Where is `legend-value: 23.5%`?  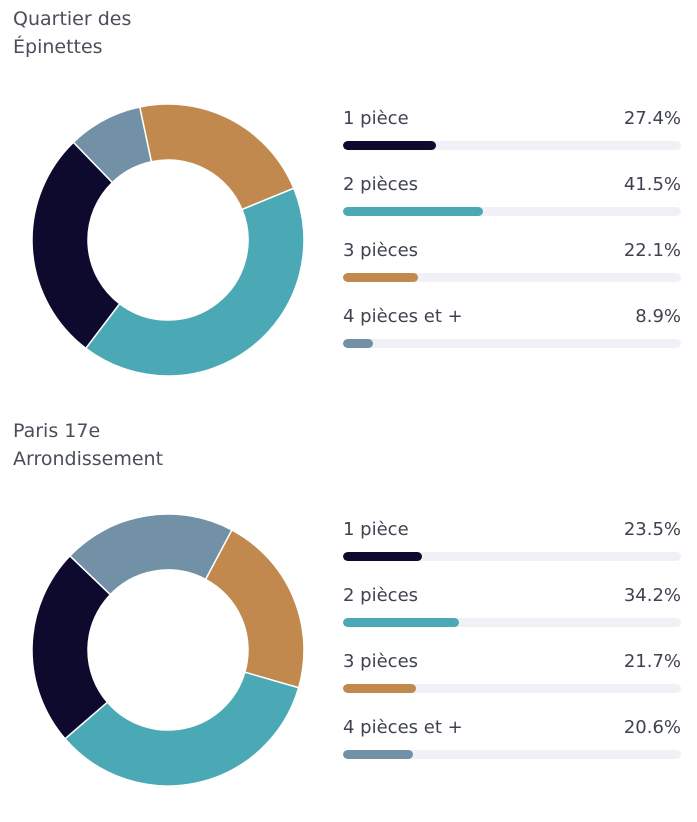 legend-value: 23.5% is located at coordinates (652, 529).